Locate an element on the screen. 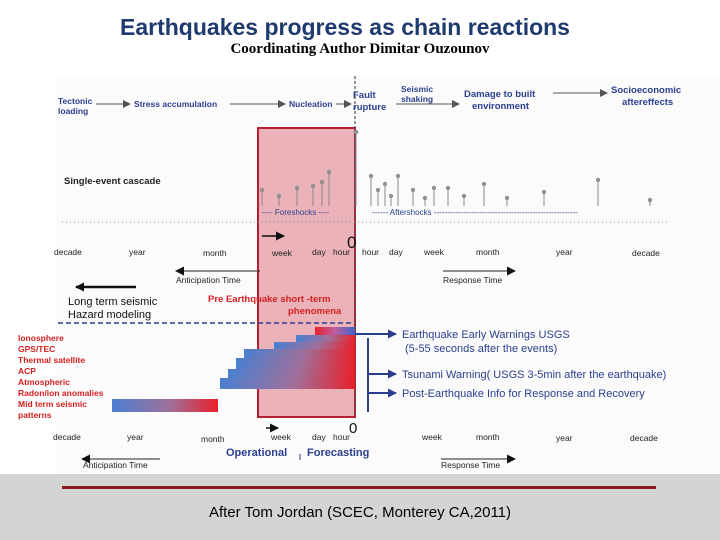 The height and width of the screenshot is (540, 720). tick-hour-r: hour is located at coordinates (370, 252).